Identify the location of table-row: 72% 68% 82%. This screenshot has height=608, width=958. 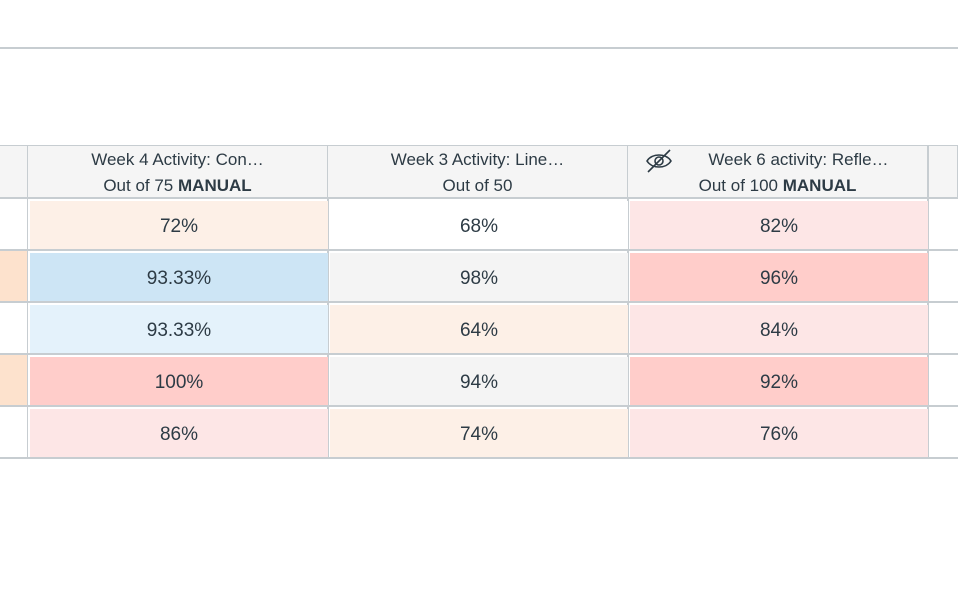
(479, 225).